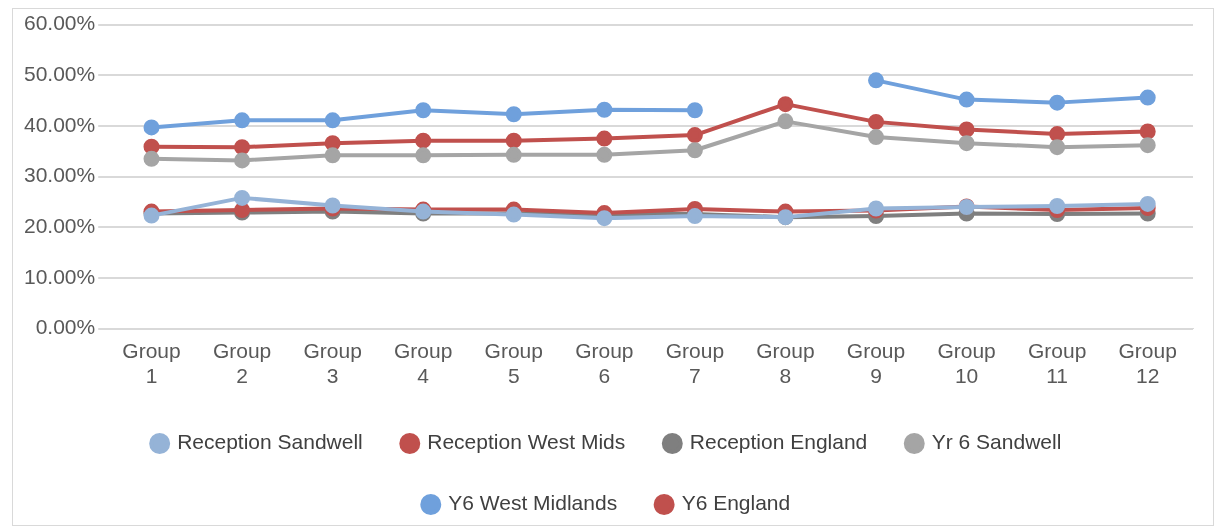  I want to click on x-tick-label: Group 4, so click(423, 363).